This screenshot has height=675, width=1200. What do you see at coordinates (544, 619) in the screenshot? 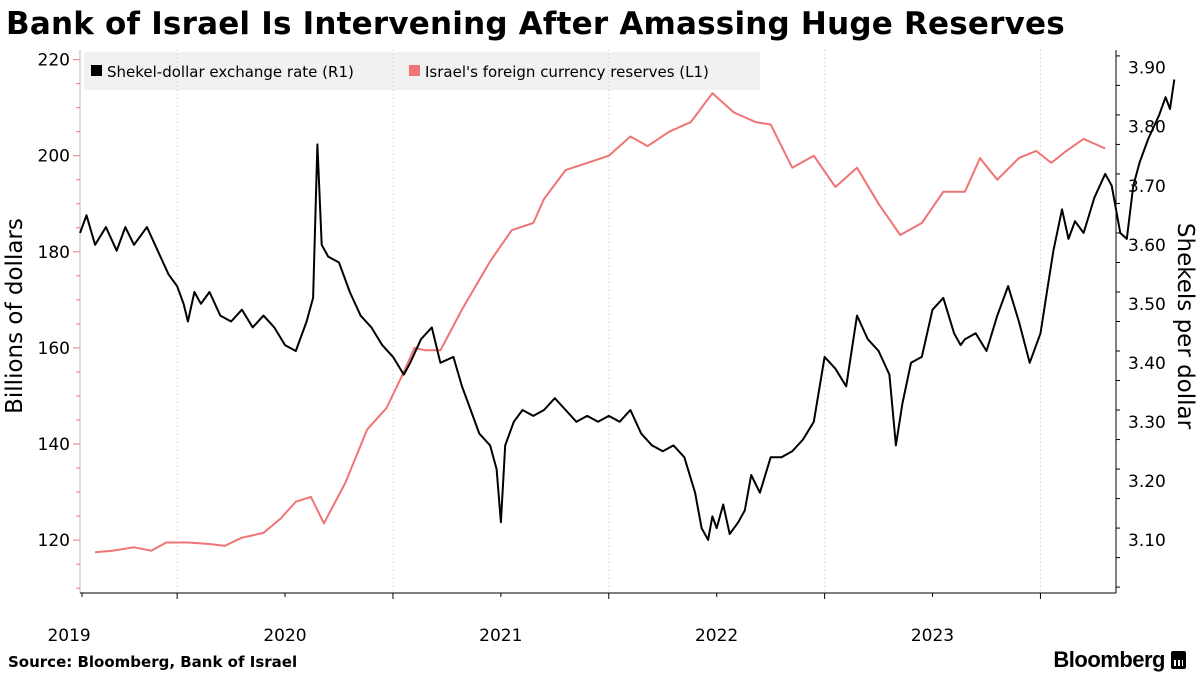
I see `x-axis: 2019 2020 2021 2022 2023` at bounding box center [544, 619].